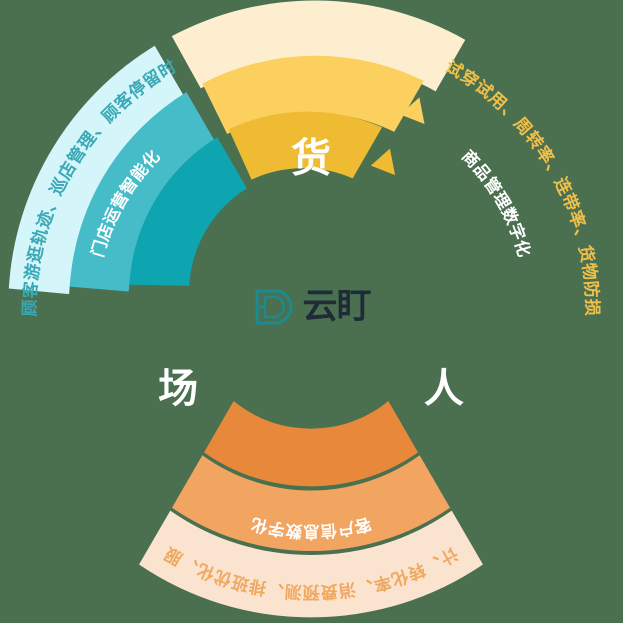 The image size is (623, 623). I want to click on segment-huo-big-label: 货, so click(311, 159).